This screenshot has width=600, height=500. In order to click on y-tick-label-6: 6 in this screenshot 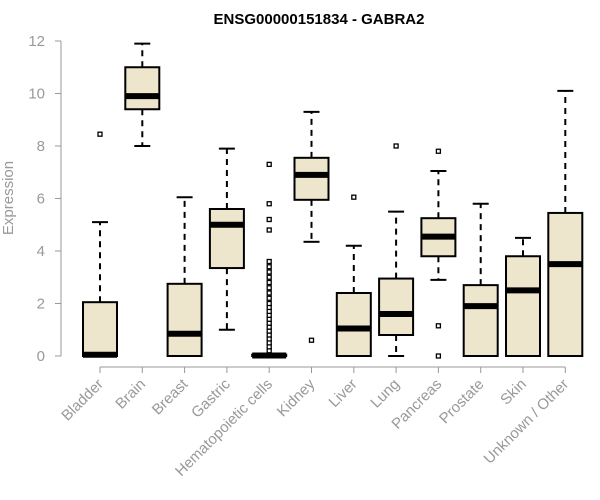, I will do `click(41, 199)`.